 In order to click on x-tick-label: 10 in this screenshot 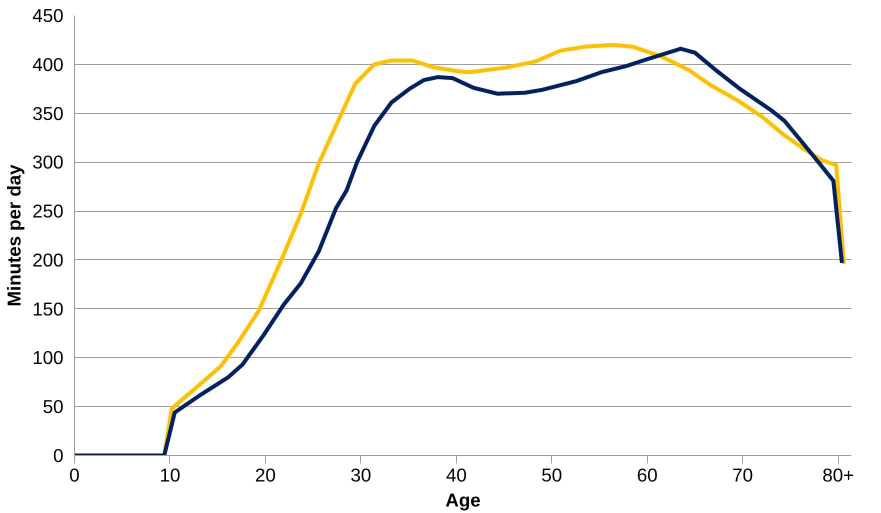, I will do `click(170, 475)`.